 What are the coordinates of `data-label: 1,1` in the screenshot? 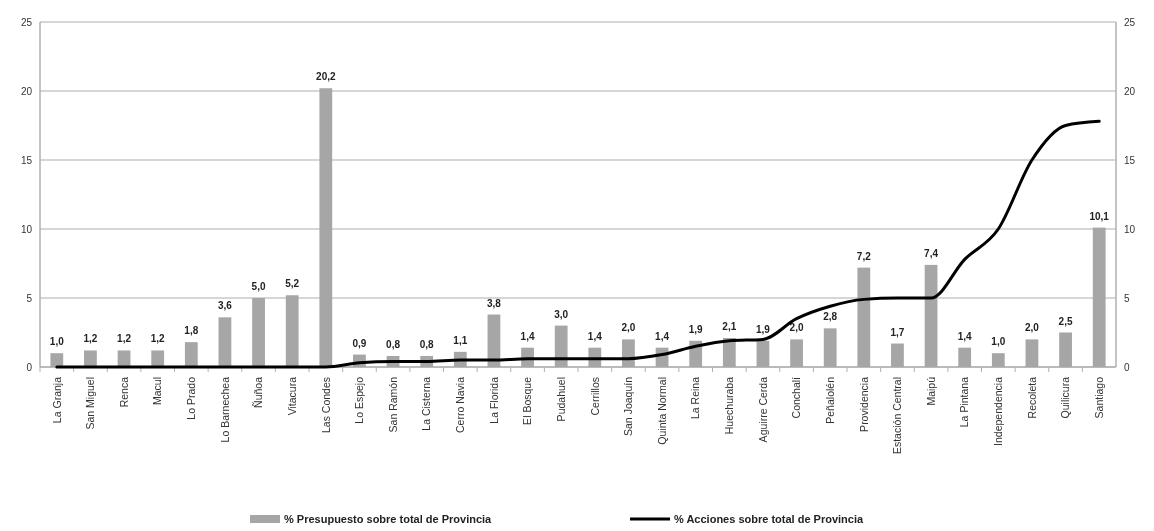 It's located at (460, 340).